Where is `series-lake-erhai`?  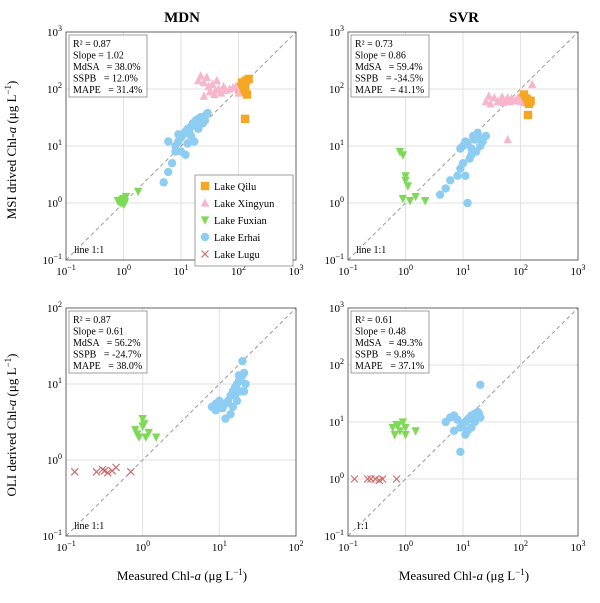
series-lake-erhai is located at coordinates (185, 147).